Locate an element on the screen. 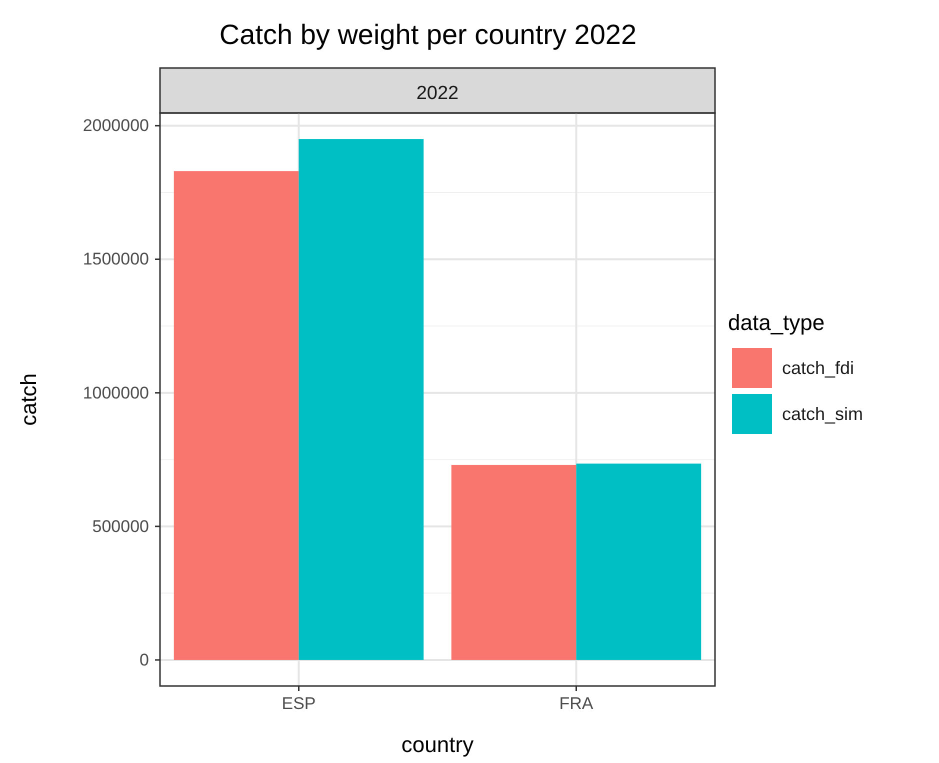 This screenshot has height=763, width=939. y-tick-label: 1000000 is located at coordinates (115, 392).